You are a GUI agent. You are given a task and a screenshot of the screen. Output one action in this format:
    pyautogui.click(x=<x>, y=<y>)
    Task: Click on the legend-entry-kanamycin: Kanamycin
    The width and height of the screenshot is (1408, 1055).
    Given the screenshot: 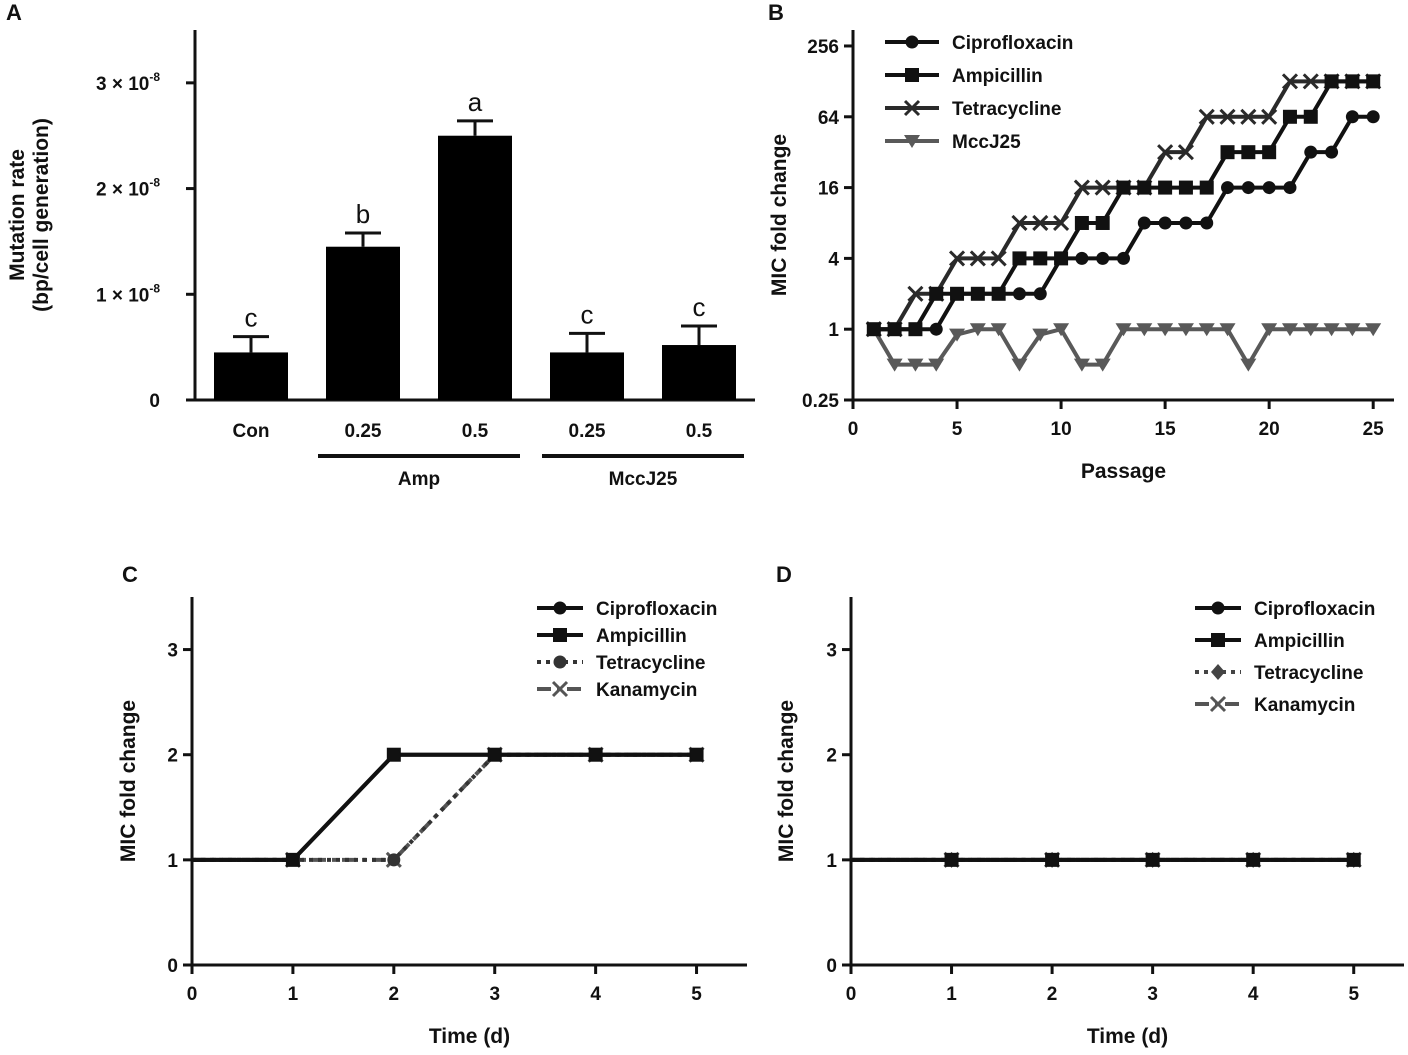 What is the action you would take?
    pyautogui.click(x=1275, y=705)
    